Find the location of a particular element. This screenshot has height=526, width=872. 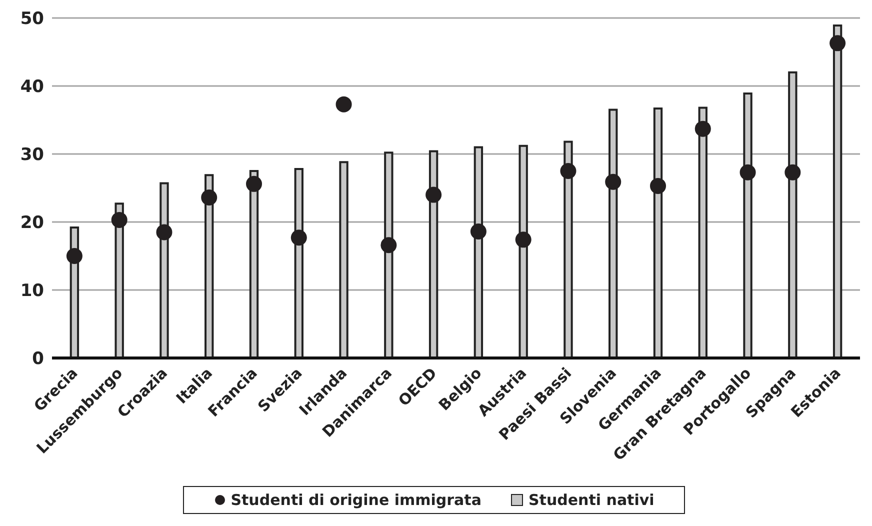

y-tick-label: 10 is located at coordinates (32, 291).